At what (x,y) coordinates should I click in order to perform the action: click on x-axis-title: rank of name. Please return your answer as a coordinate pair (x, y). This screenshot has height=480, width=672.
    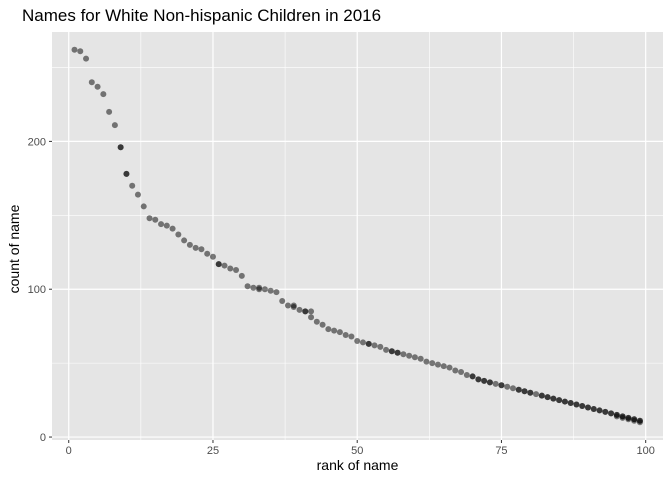
    Looking at the image, I should click on (358, 465).